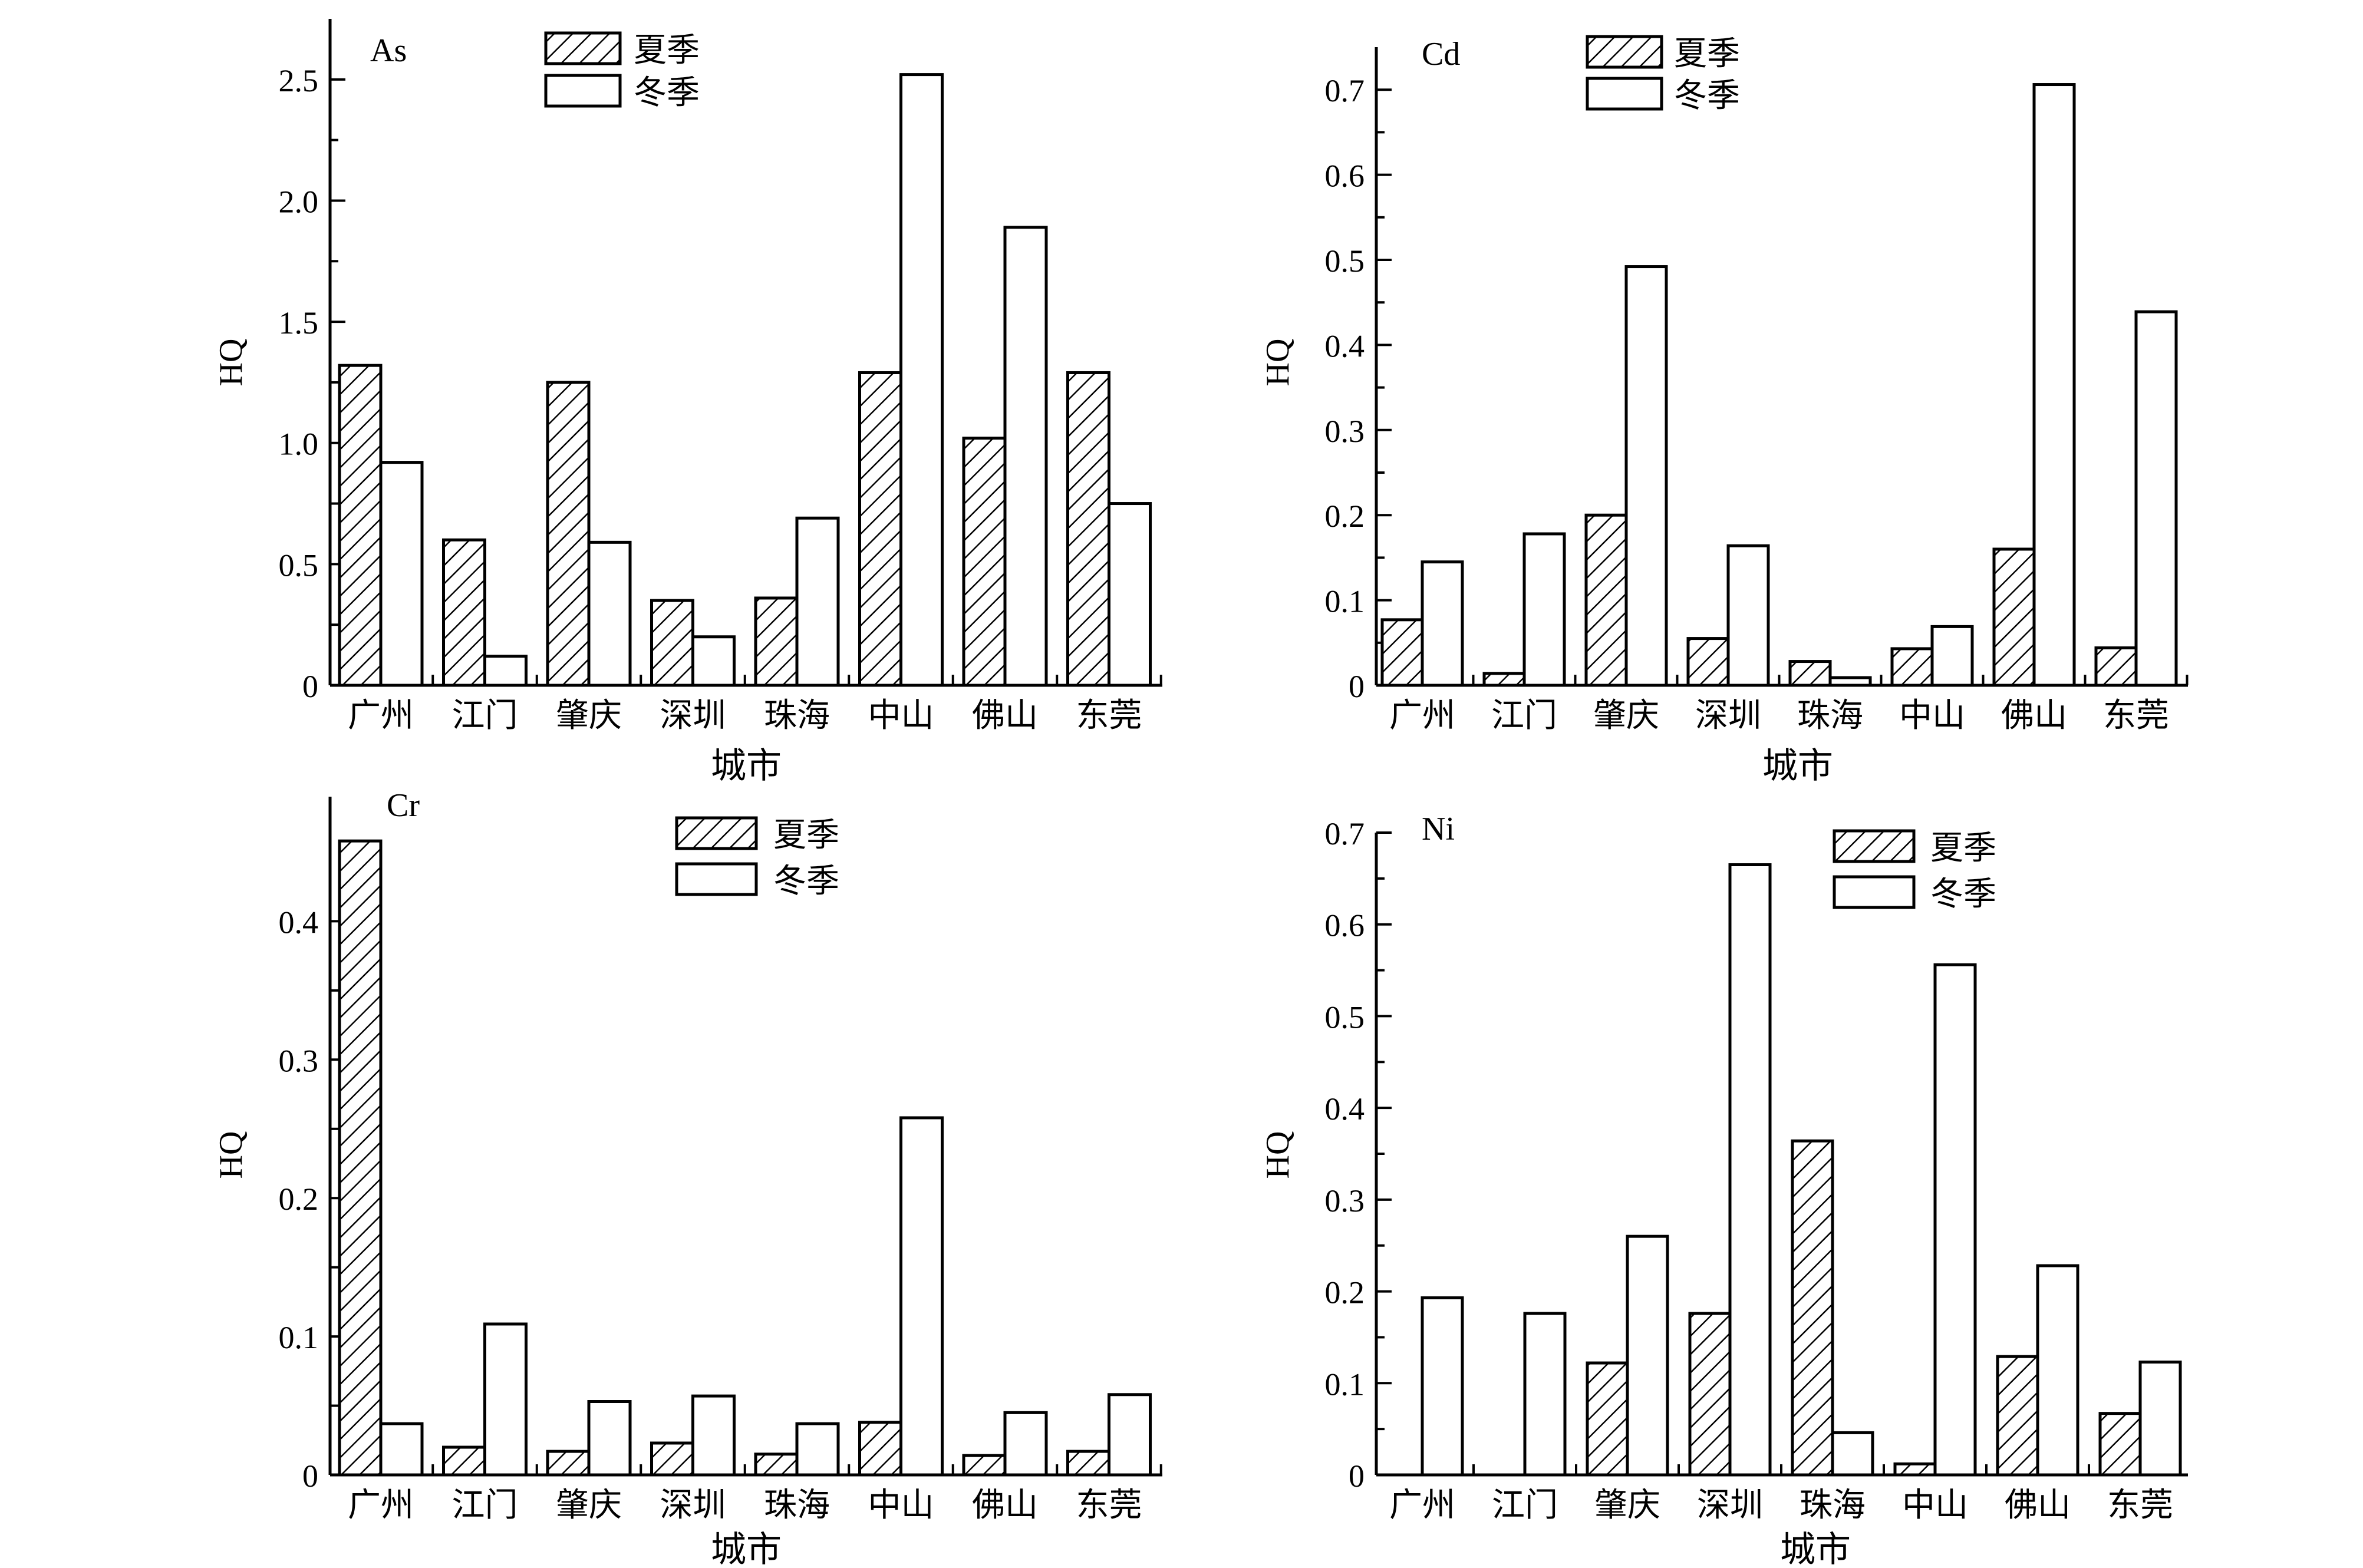 Image resolution: width=2363 pixels, height=1568 pixels. What do you see at coordinates (757, 858) in the screenshot?
I see `legend-cr: 夏季 冬季` at bounding box center [757, 858].